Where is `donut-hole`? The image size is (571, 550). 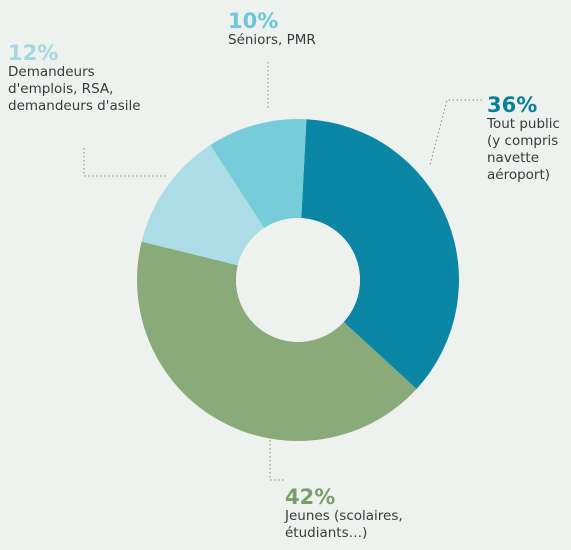 donut-hole is located at coordinates (298, 280).